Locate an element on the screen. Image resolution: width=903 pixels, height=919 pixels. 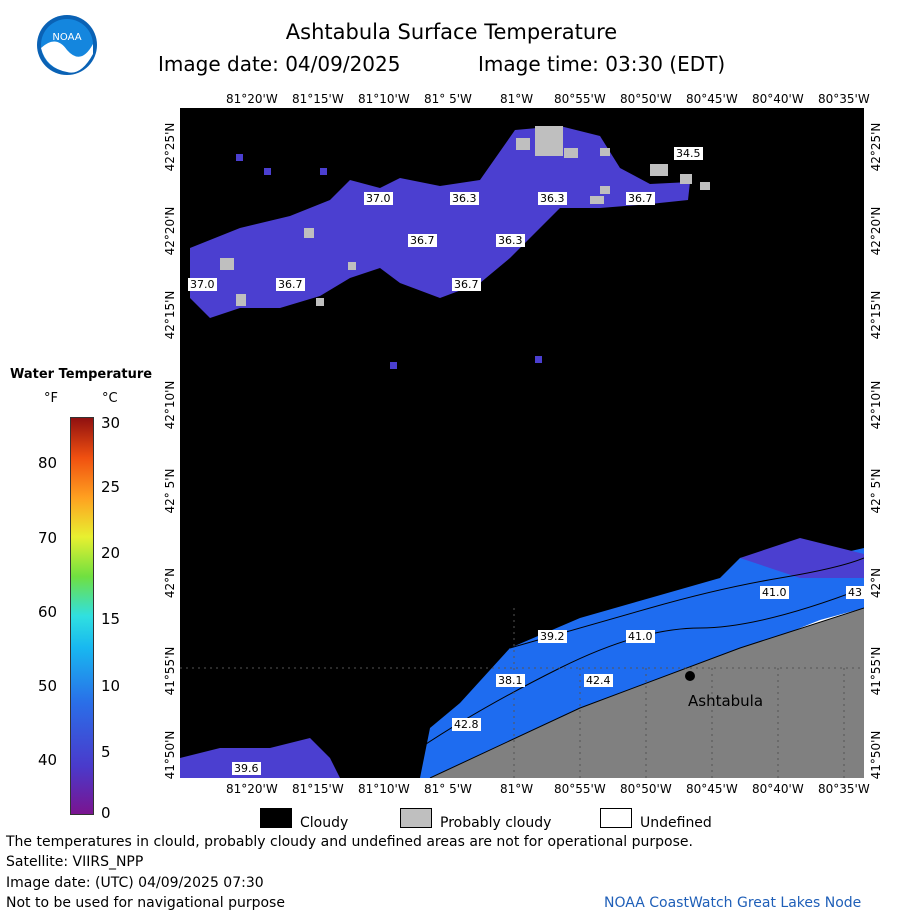
undefined-label: Undefined is located at coordinates (676, 823).